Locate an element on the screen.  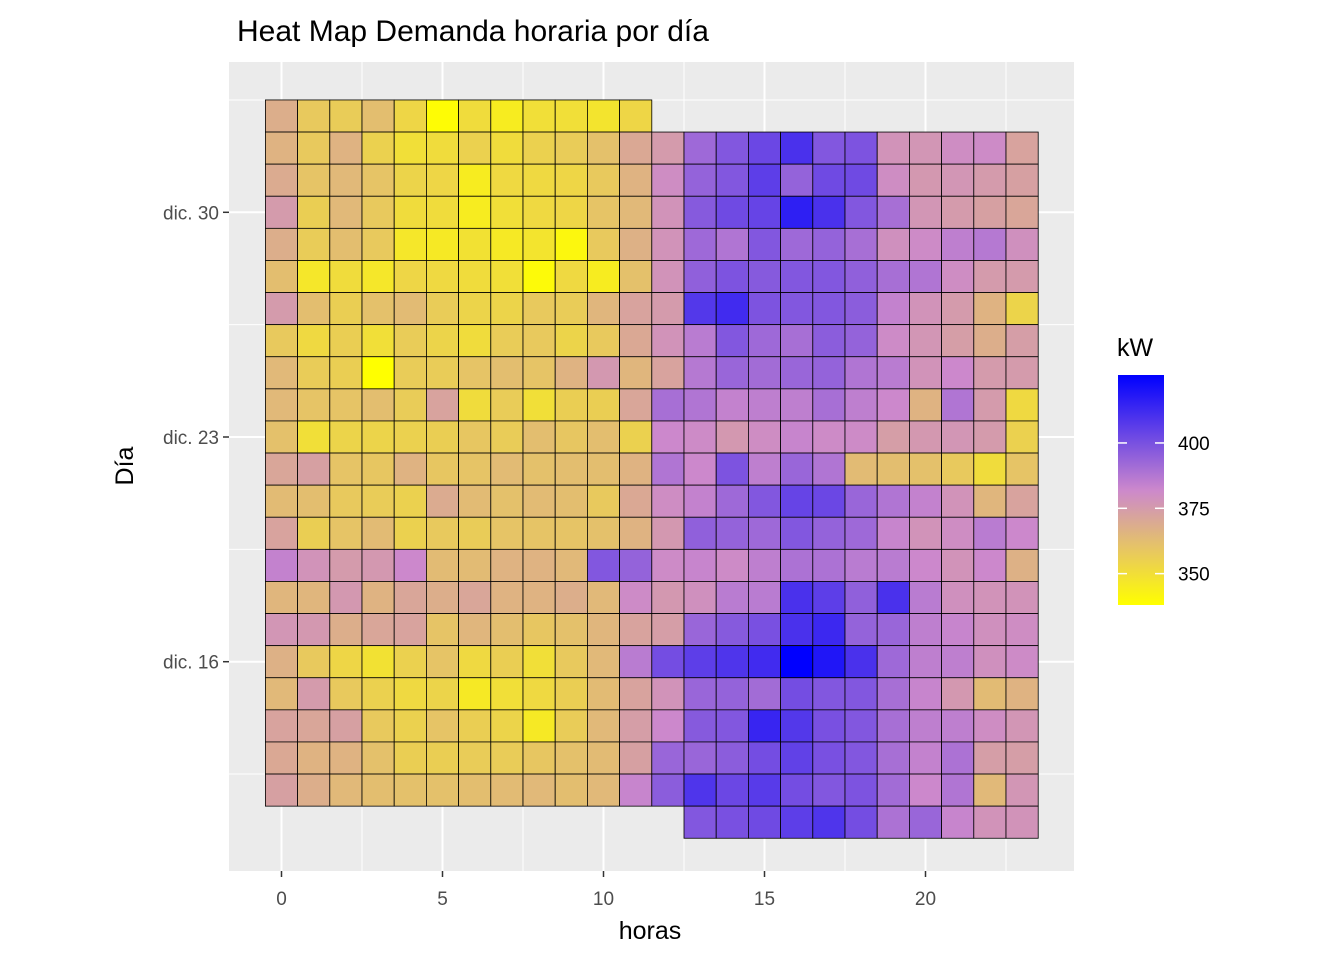
legend-title: kW is located at coordinates (1135, 348).